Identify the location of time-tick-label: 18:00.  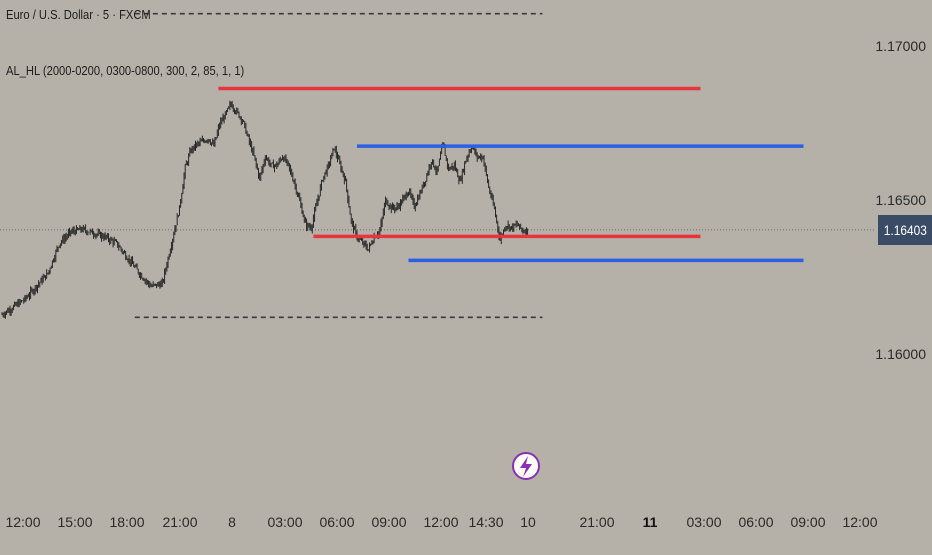
(126, 522).